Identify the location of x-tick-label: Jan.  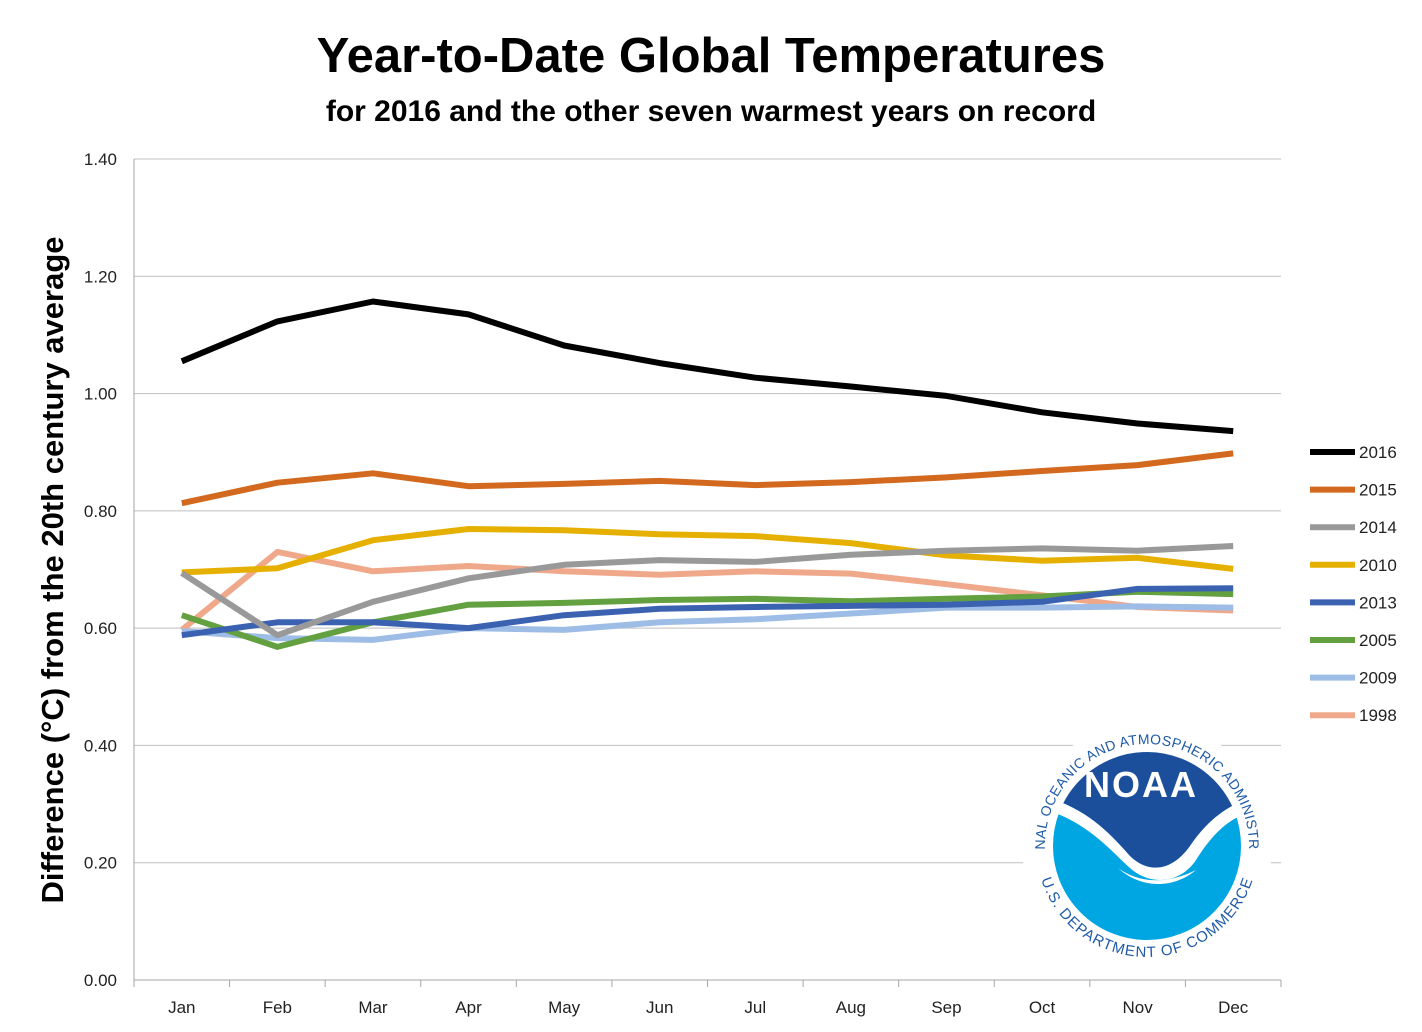
(181, 1007).